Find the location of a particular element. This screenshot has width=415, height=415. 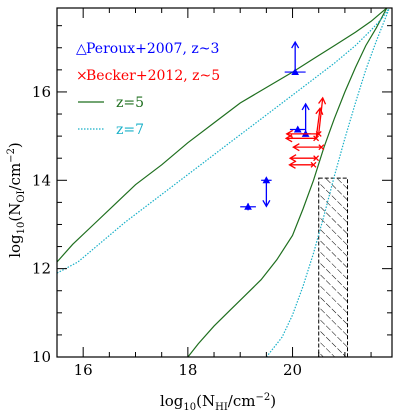

legend-marker: △ is located at coordinates (81, 49).